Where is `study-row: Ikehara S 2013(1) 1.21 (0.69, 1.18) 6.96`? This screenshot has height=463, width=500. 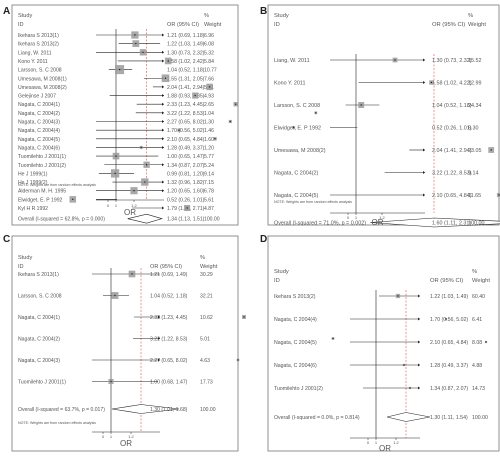 study-row: Ikehara S 2013(1) 1.21 (0.69, 1.18) 6.96 is located at coordinates (116, 35).